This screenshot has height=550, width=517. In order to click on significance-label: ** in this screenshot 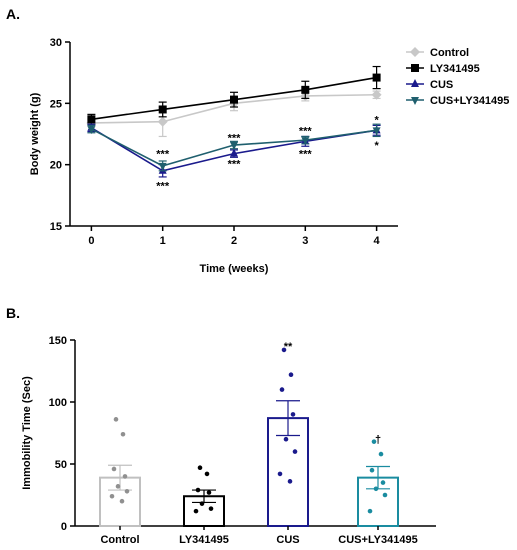, I will do `click(288, 347)`.